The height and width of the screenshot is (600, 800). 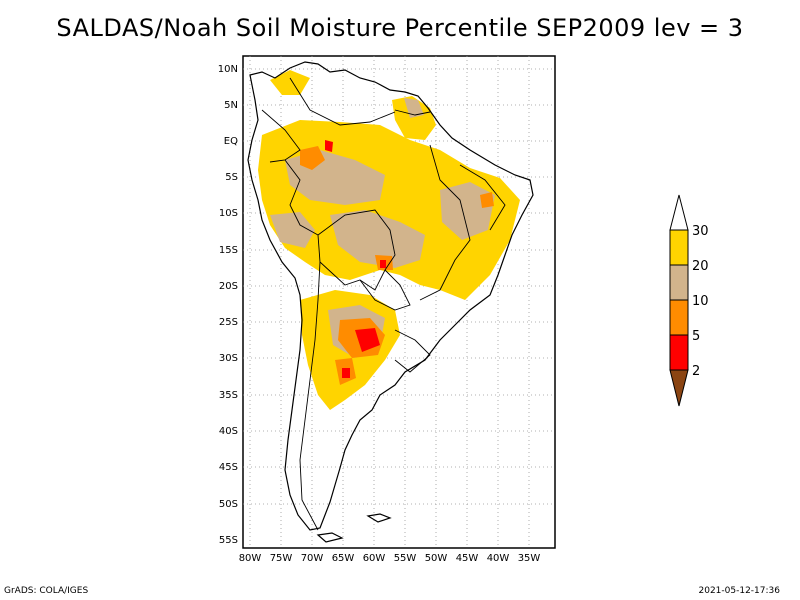 I want to click on border-paraguay, so click(x=385, y=290).